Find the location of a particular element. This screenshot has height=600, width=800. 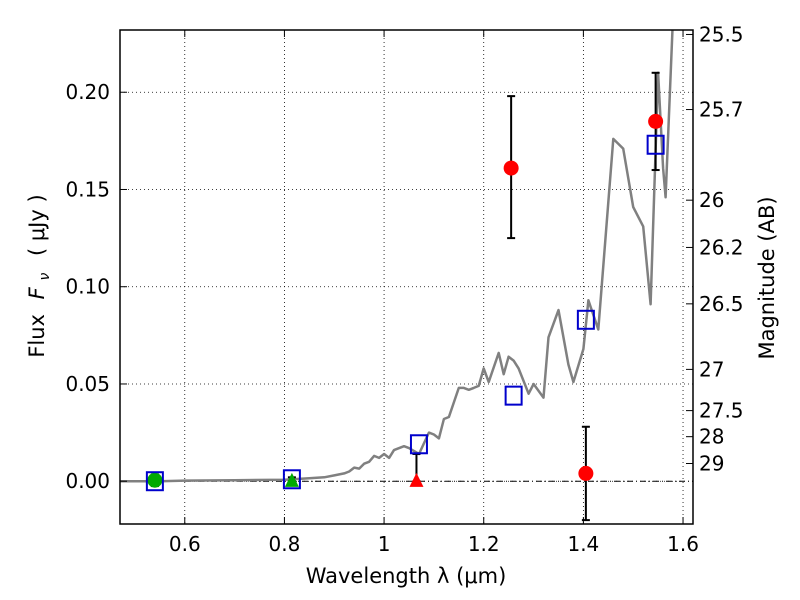

y-tick-label: 0.20 is located at coordinates (87, 92).